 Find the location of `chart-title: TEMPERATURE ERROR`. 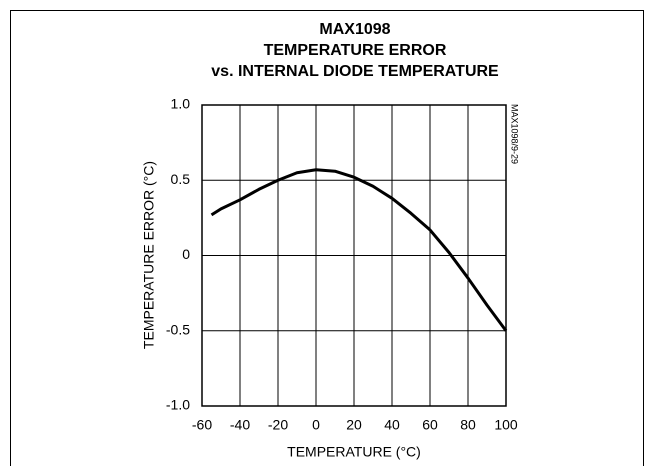

chart-title: TEMPERATURE ERROR is located at coordinates (355, 50).